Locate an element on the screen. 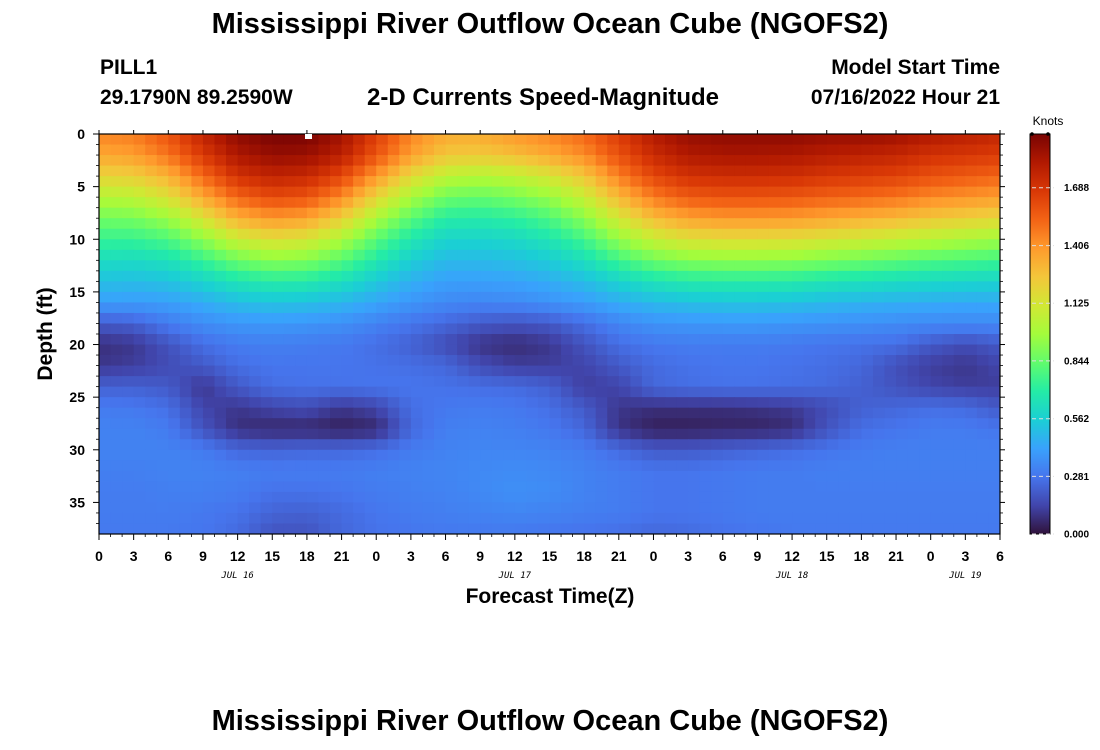 This screenshot has height=750, width=1100. x-tick-label: 9 is located at coordinates (203, 556).